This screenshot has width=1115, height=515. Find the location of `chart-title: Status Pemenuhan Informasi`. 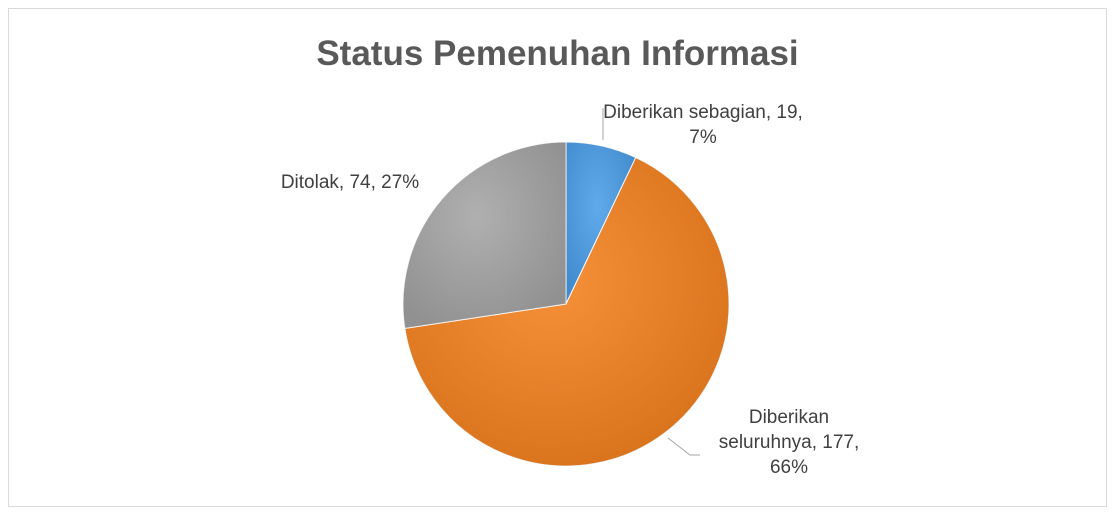

chart-title: Status Pemenuhan Informasi is located at coordinates (557, 53).